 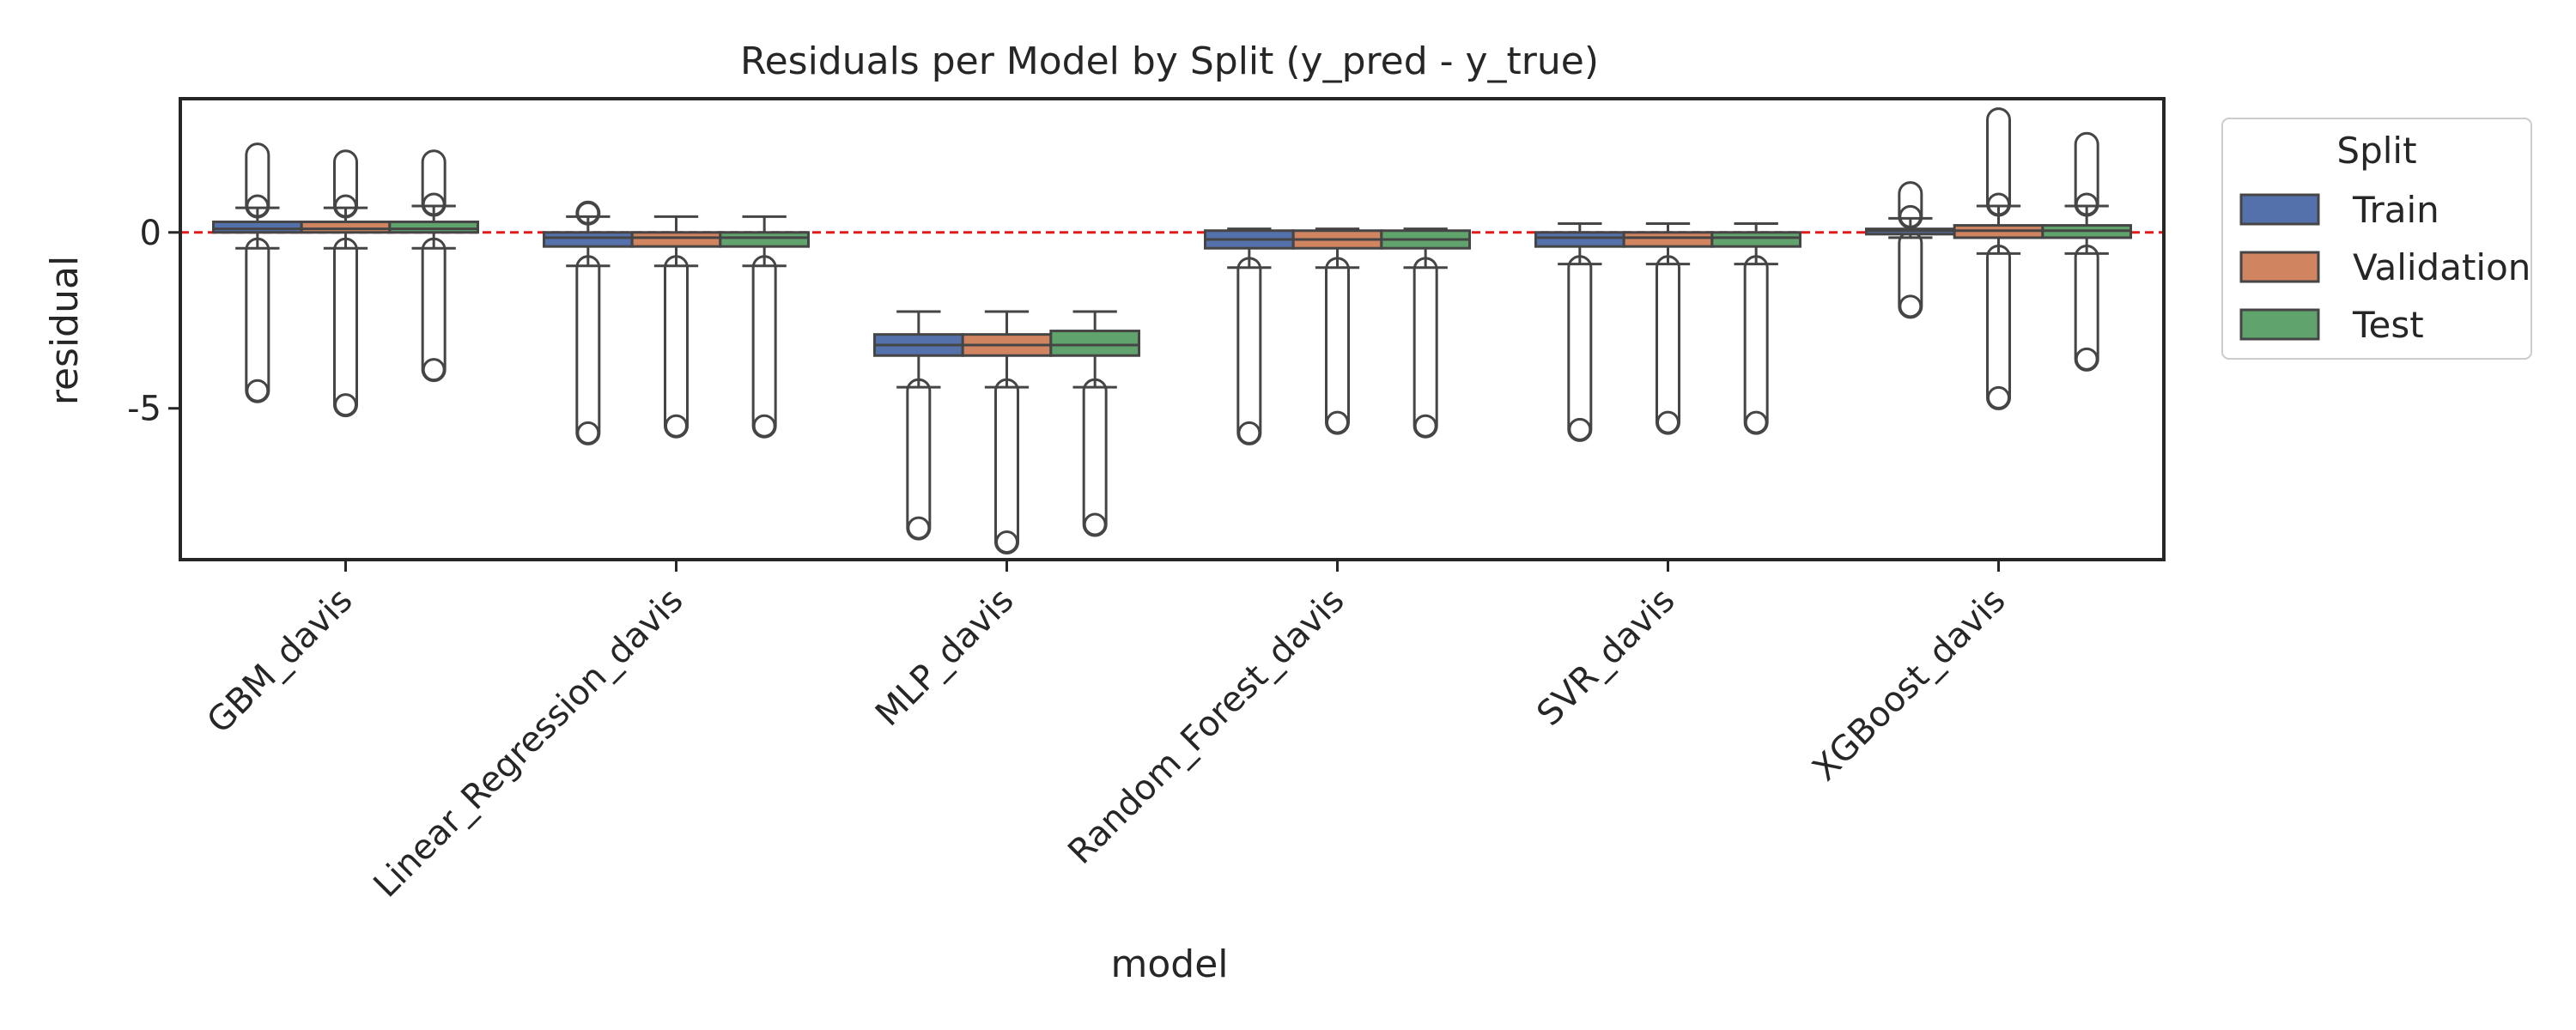 What do you see at coordinates (434, 266) in the screenshot?
I see `box-GBM_davis-Test` at bounding box center [434, 266].